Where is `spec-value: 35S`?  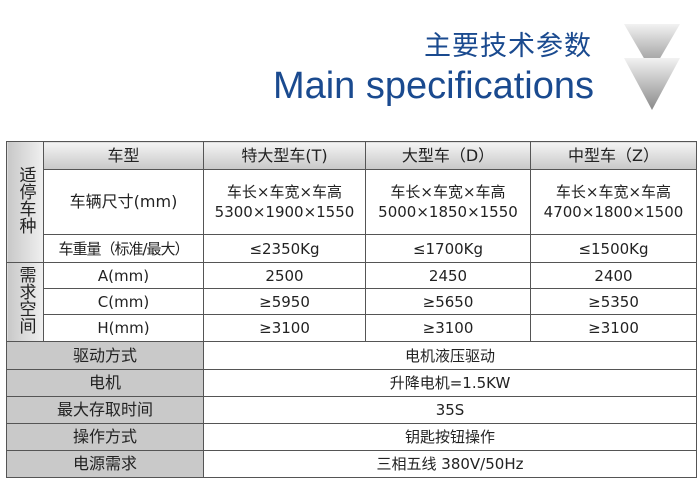 spec-value: 35S is located at coordinates (450, 410).